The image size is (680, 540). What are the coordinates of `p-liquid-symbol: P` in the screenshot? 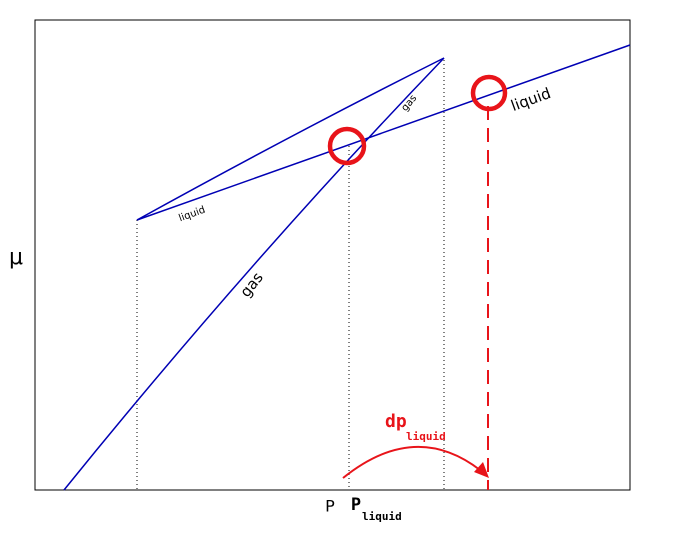 It's located at (356, 505).